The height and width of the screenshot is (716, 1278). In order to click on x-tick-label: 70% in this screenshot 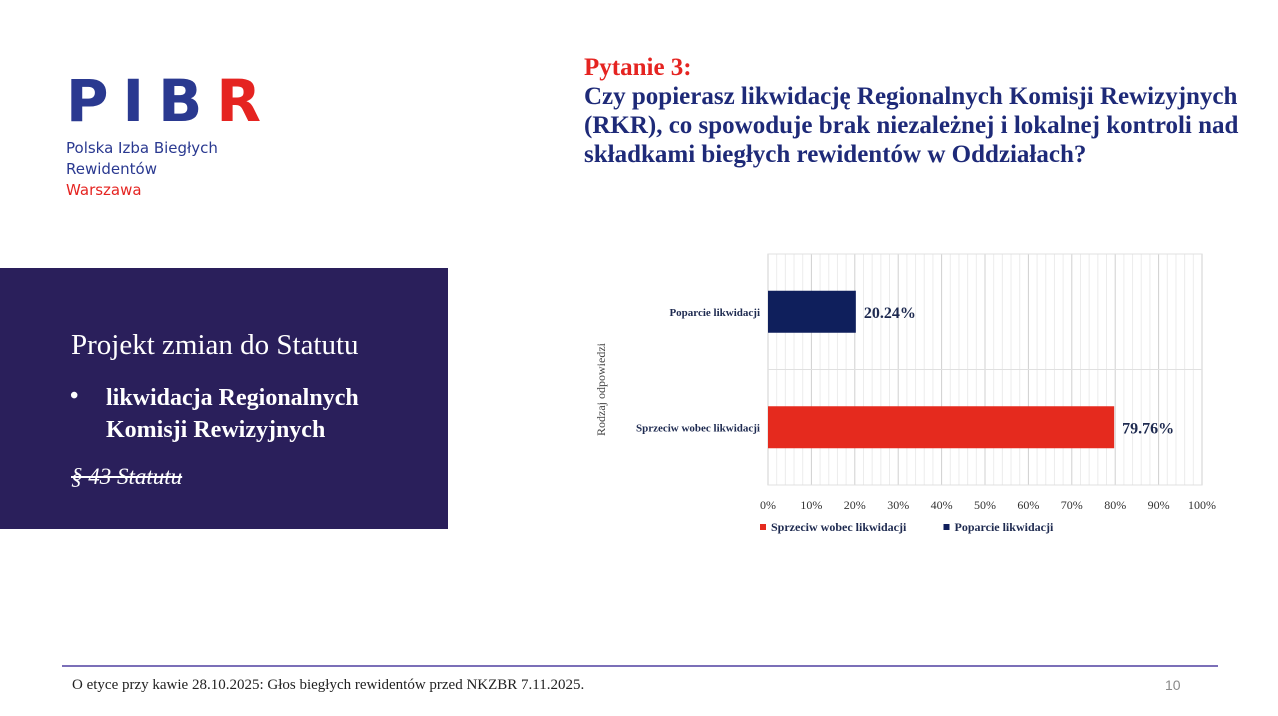, I will do `click(1072, 505)`.